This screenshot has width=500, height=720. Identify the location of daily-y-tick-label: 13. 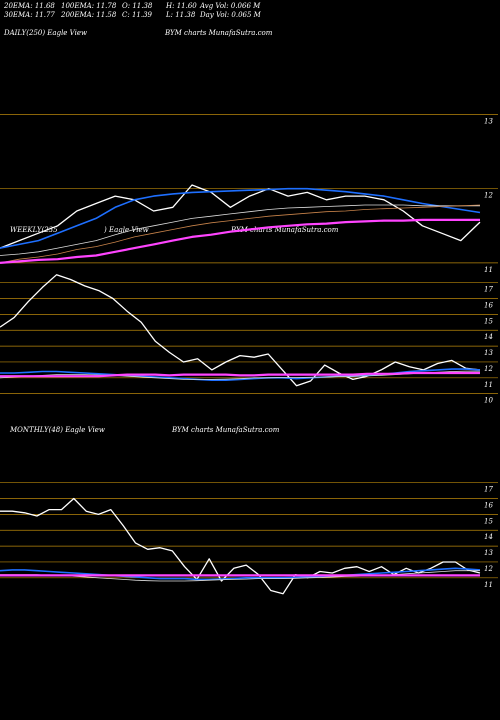
(488, 122).